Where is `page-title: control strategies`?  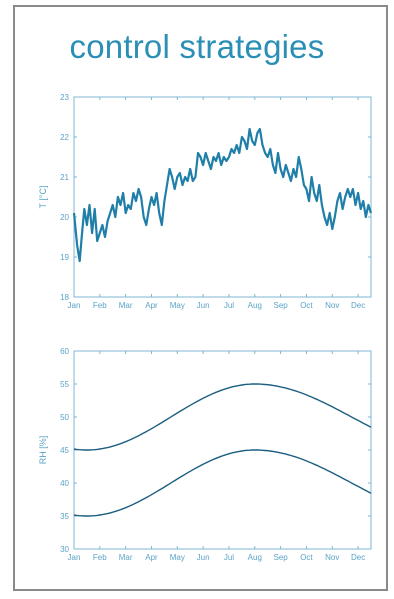
page-title: control strategies is located at coordinates (197, 46).